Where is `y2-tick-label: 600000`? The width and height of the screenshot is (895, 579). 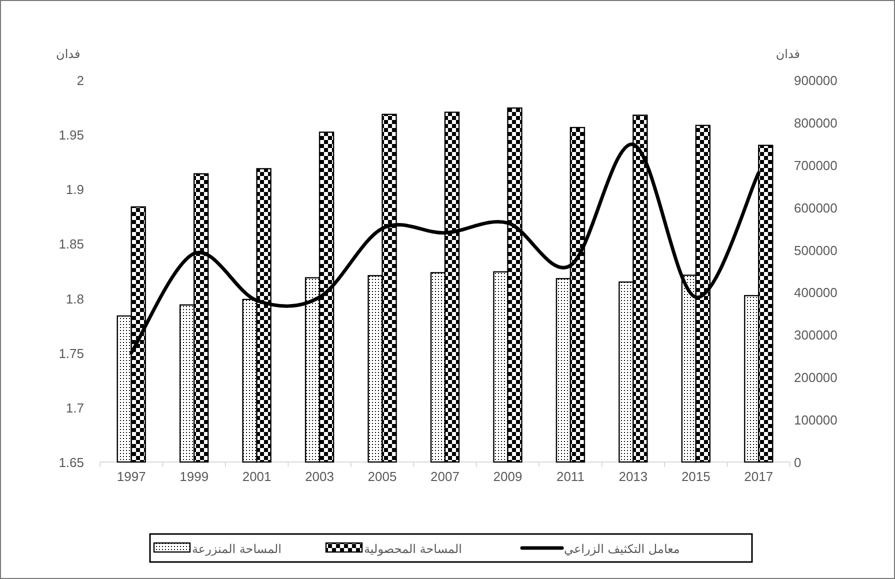 y2-tick-label: 600000 is located at coordinates (816, 208).